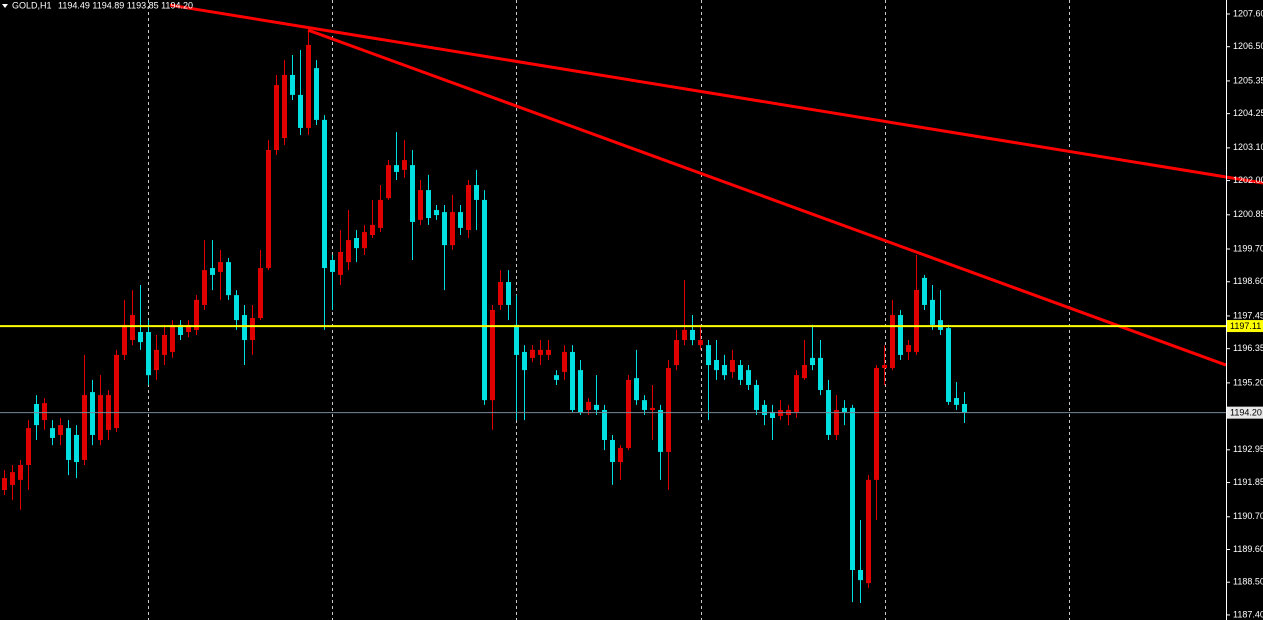 Image resolution: width=1263 pixels, height=620 pixels. What do you see at coordinates (1248, 180) in the screenshot?
I see `y-tick-label: 1202.00` at bounding box center [1248, 180].